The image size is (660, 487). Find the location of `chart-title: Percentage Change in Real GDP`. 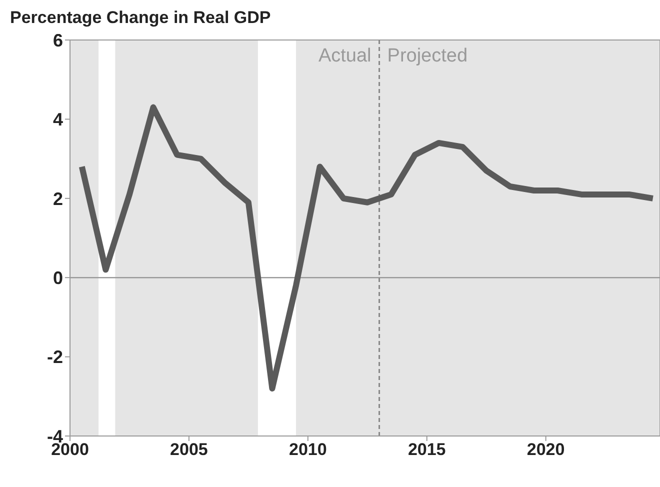

chart-title: Percentage Change in Real GDP is located at coordinates (140, 17).